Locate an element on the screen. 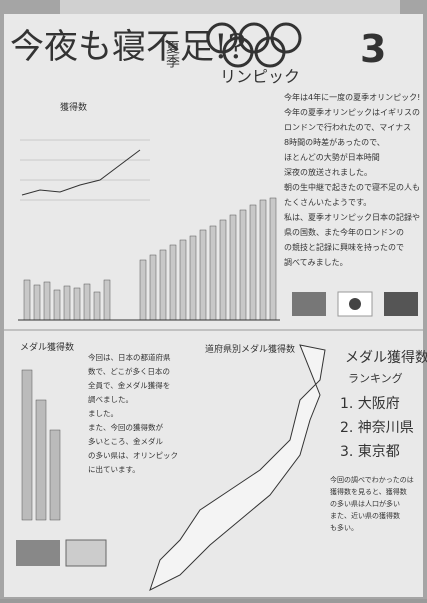 This screenshot has height=603, width=427. text-line: 今回は、日本の都道府県 is located at coordinates (129, 357).